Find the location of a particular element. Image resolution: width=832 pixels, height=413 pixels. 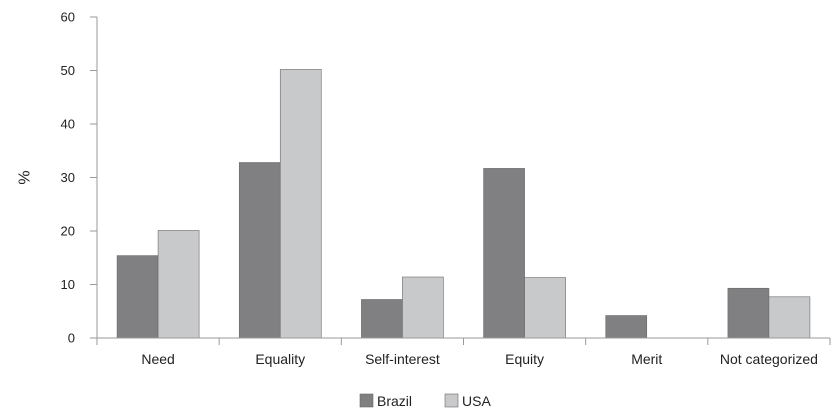

y-tick-label: 60 is located at coordinates (68, 17).